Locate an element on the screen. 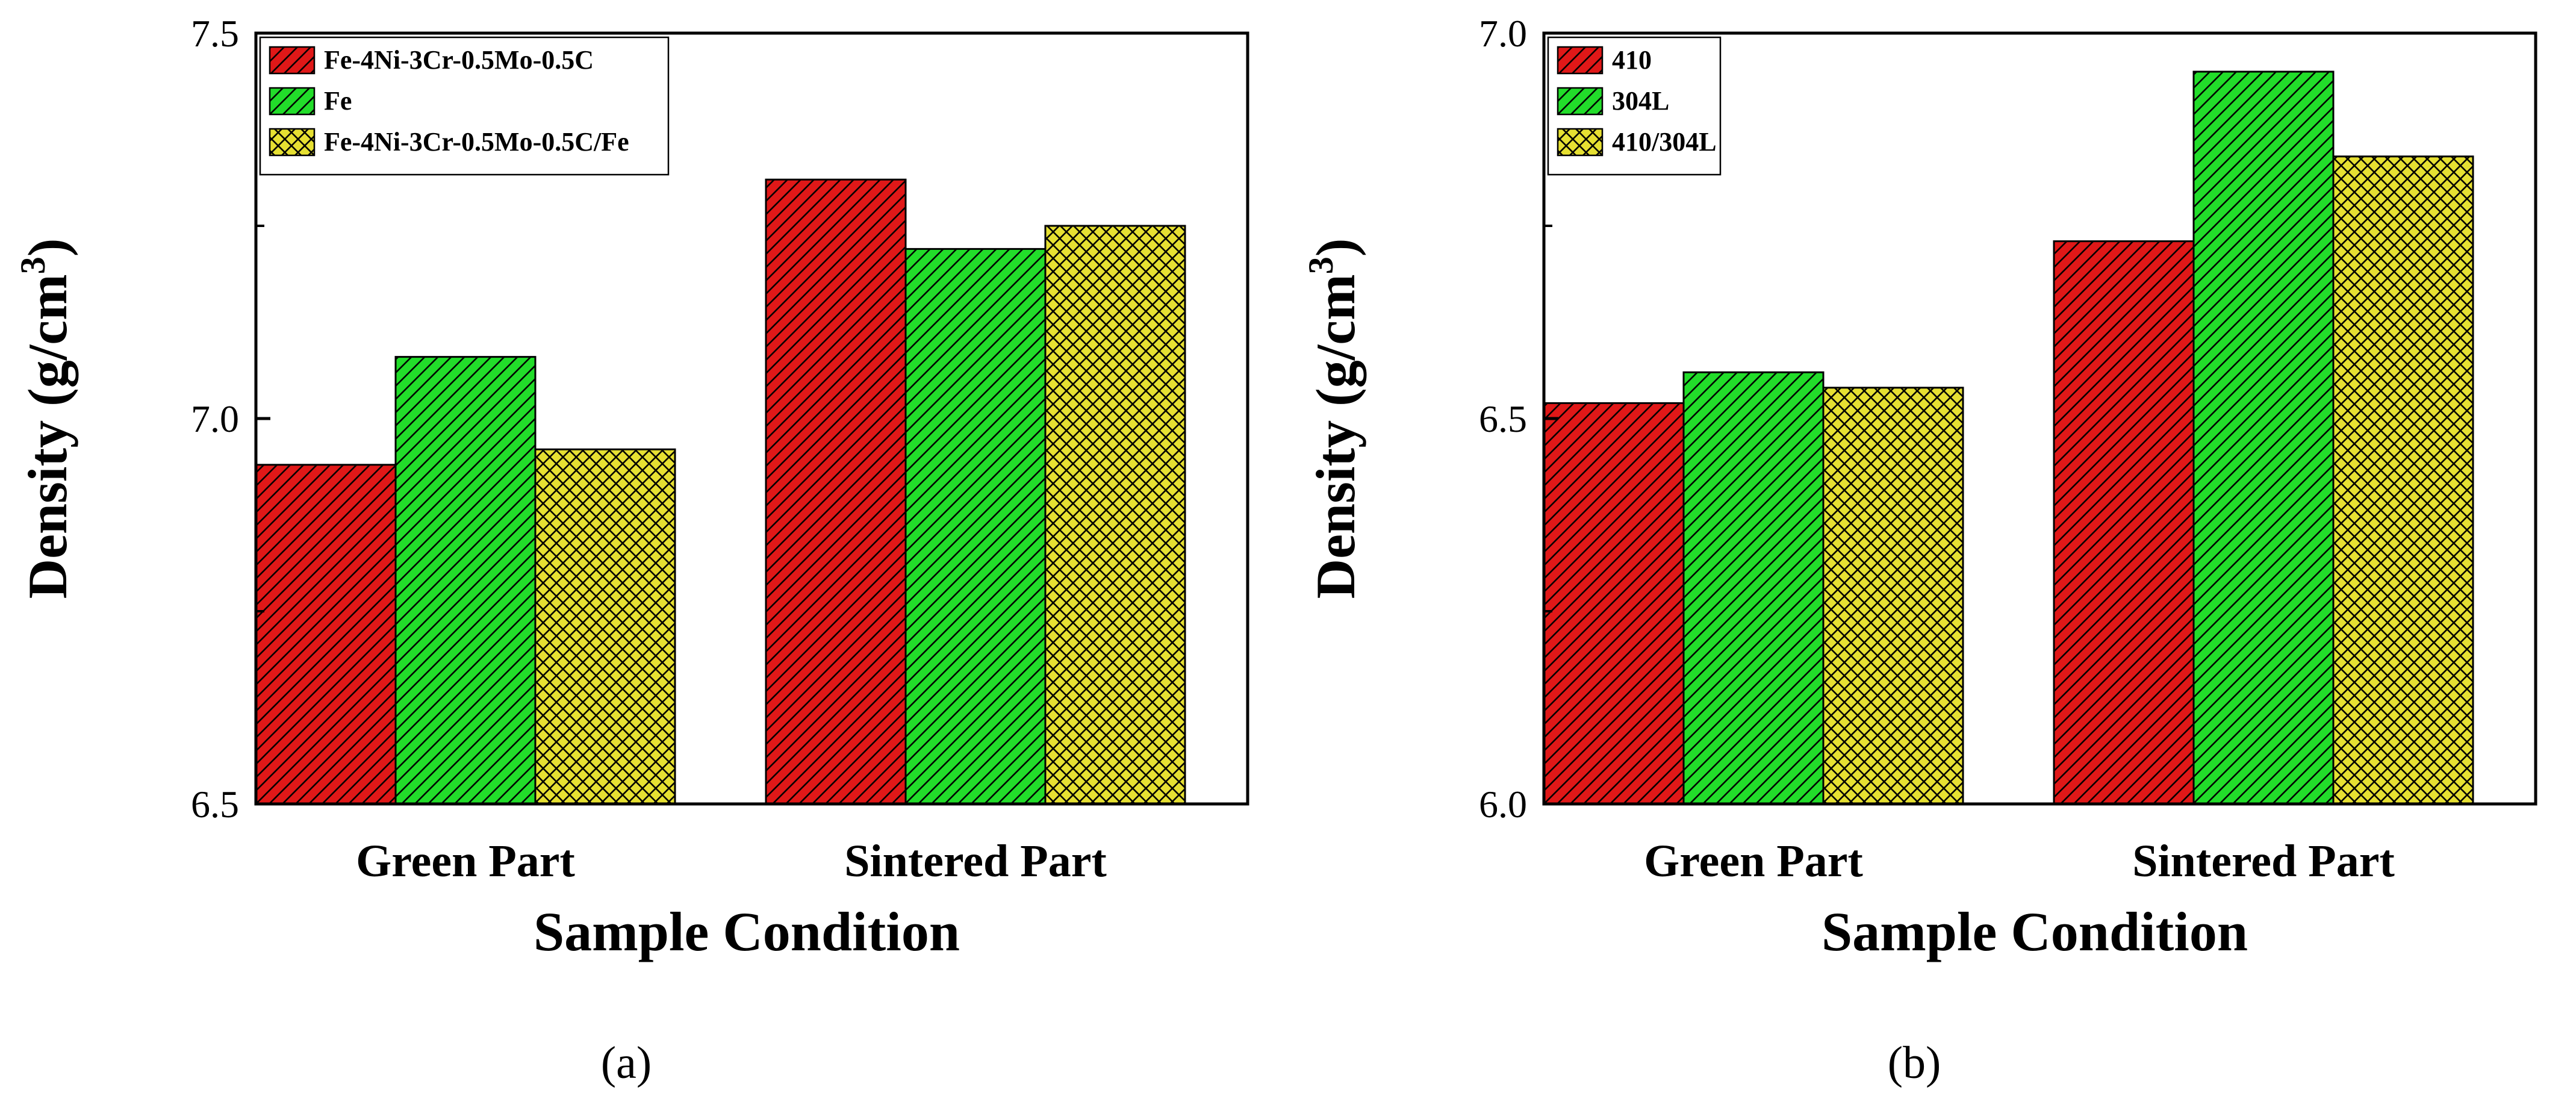 Image resolution: width=2576 pixels, height=1093 pixels. legend-box is located at coordinates (465, 106).